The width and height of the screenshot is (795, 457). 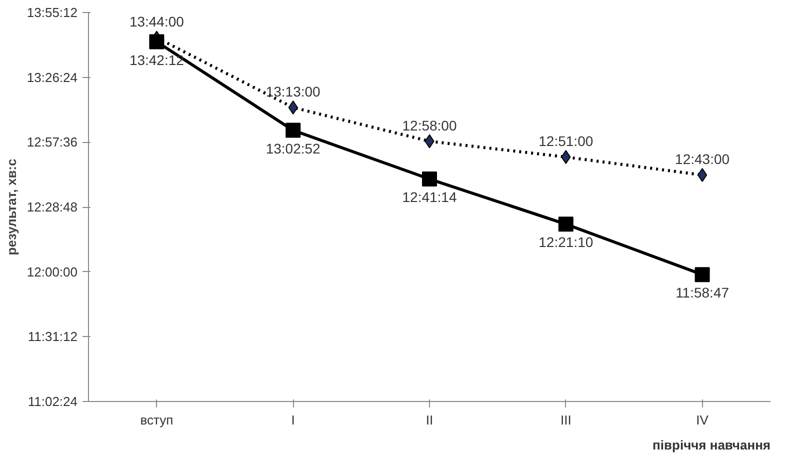 What do you see at coordinates (566, 141) in the screenshot?
I see `data-label: 12:51:00` at bounding box center [566, 141].